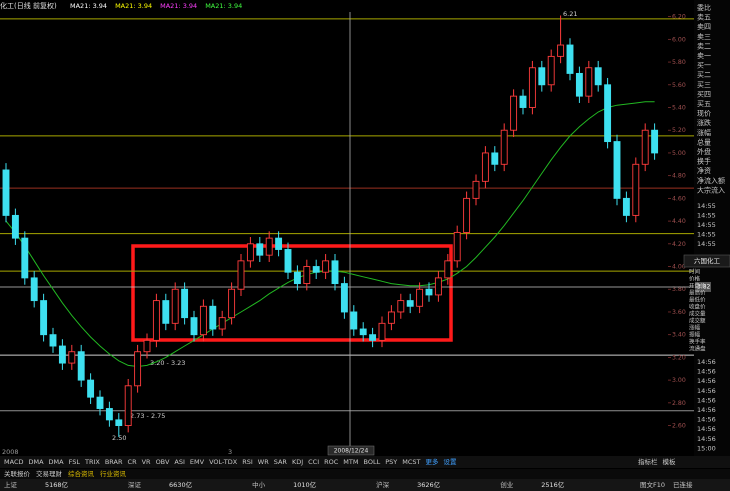 This screenshot has height=491, width=730. What do you see at coordinates (49, 473) in the screenshot?
I see `info-link: 交易理财` at bounding box center [49, 473].